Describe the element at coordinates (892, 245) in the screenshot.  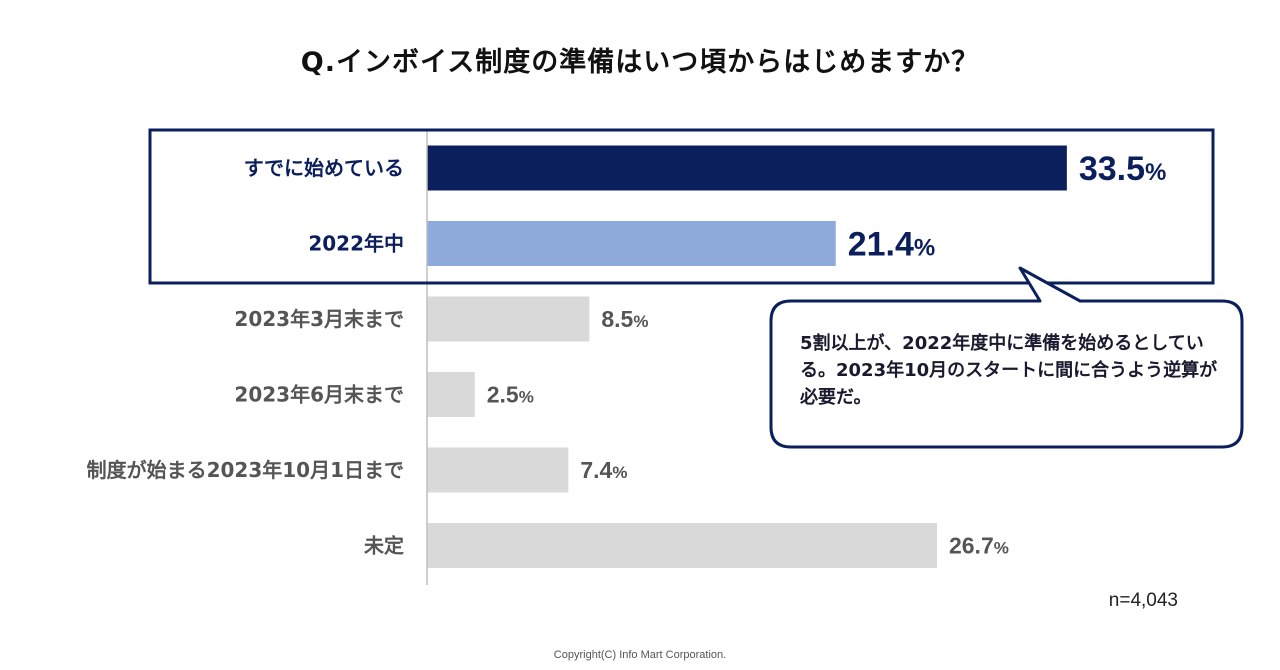
I see `value-label-2: 21.4%` at that location.